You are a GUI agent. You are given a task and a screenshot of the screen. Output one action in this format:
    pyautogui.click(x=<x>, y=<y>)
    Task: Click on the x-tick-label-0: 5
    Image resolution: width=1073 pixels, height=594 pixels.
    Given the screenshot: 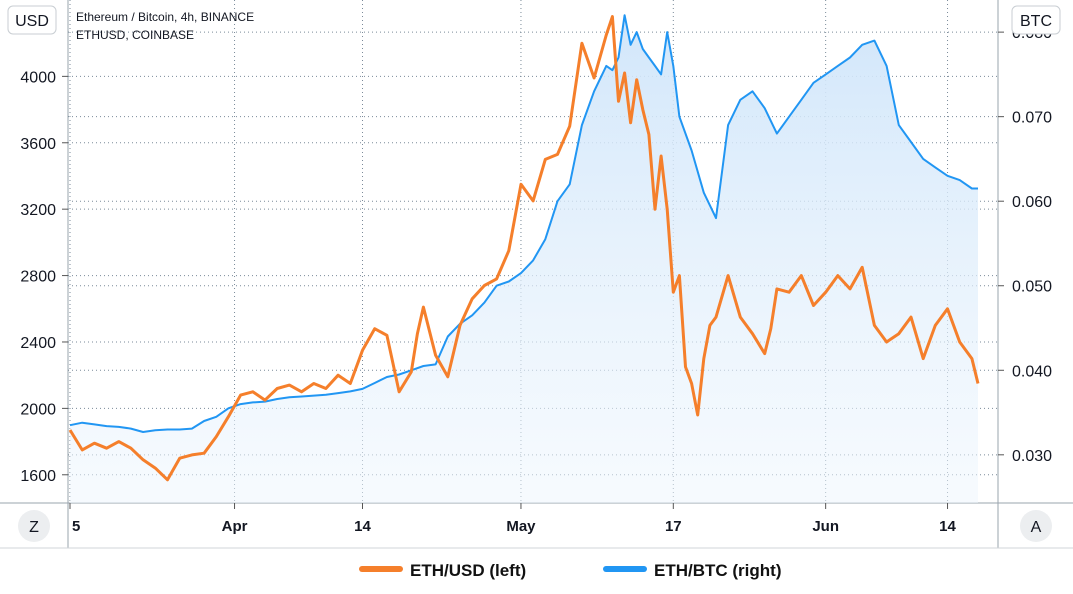 What is the action you would take?
    pyautogui.click(x=76, y=526)
    